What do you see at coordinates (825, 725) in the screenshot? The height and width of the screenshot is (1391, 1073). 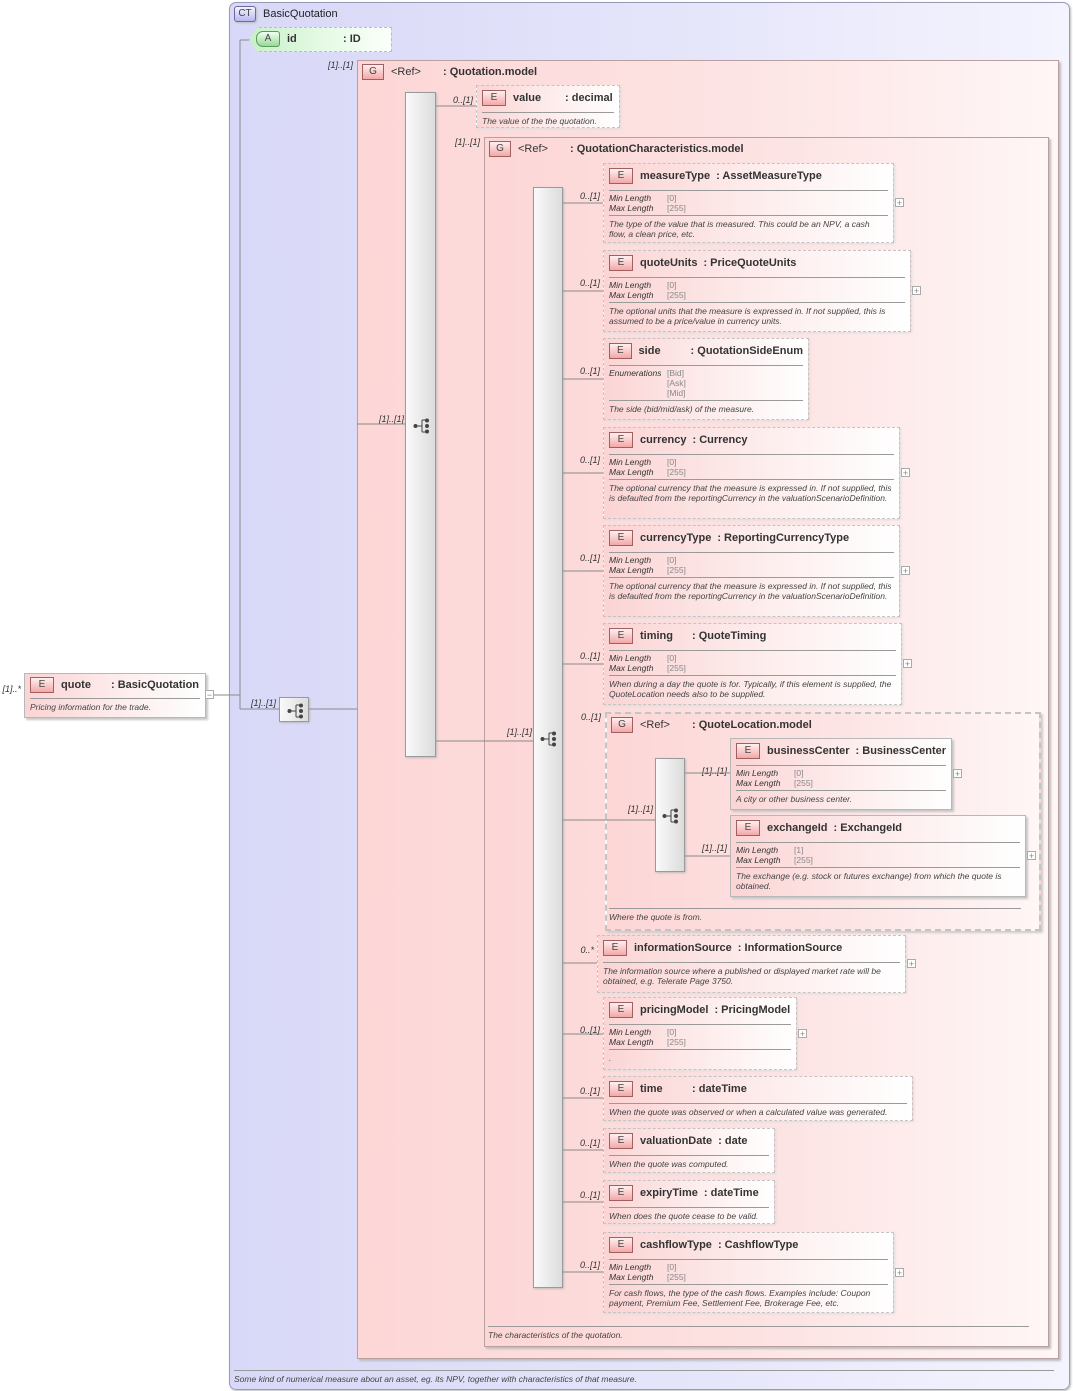 I see `group-header: G <Ref>: QuoteLocation.model` at bounding box center [825, 725].